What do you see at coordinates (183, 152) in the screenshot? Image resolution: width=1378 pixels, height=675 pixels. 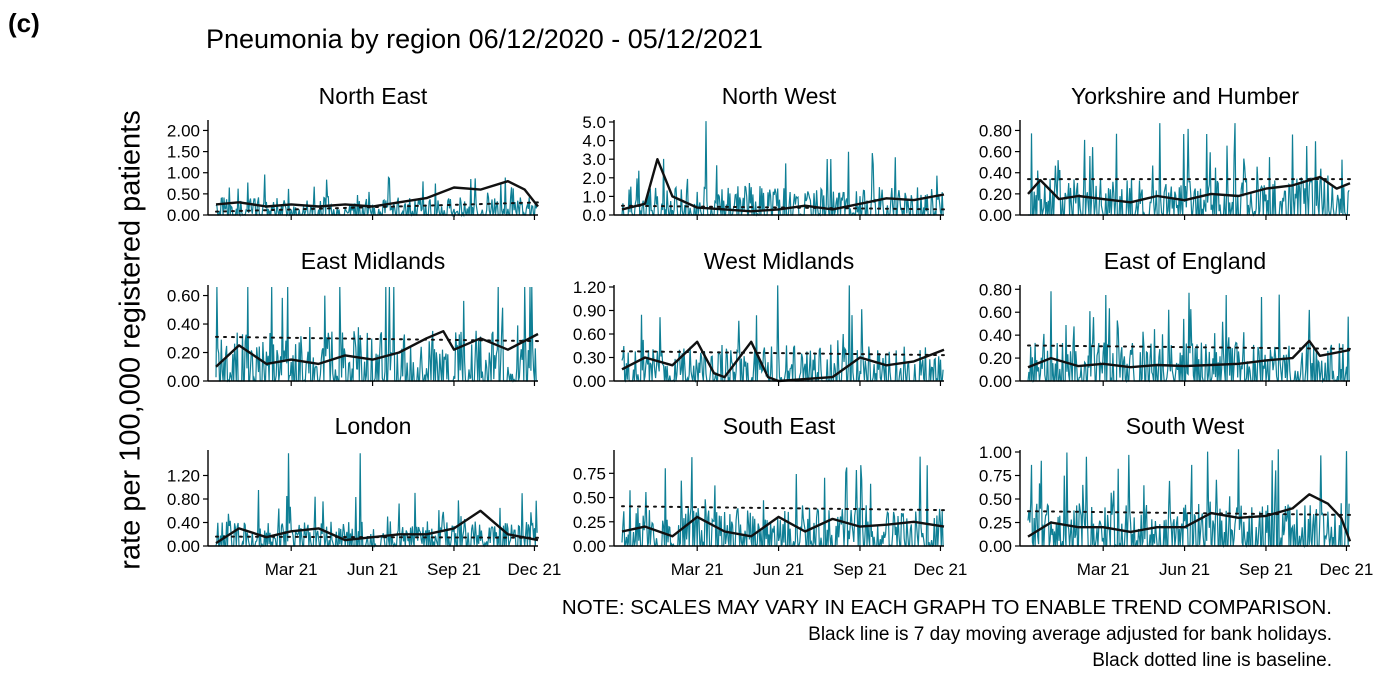 I see `y-tick-label: 1.50` at bounding box center [183, 152].